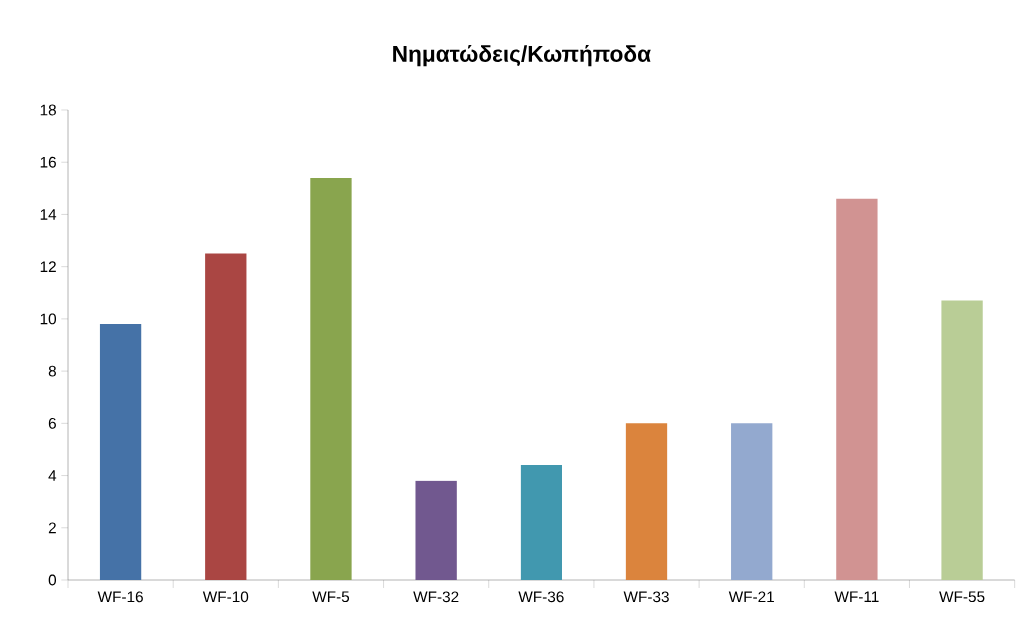 The height and width of the screenshot is (633, 1030). I want to click on x-tick-label: WF-10, so click(225, 597).